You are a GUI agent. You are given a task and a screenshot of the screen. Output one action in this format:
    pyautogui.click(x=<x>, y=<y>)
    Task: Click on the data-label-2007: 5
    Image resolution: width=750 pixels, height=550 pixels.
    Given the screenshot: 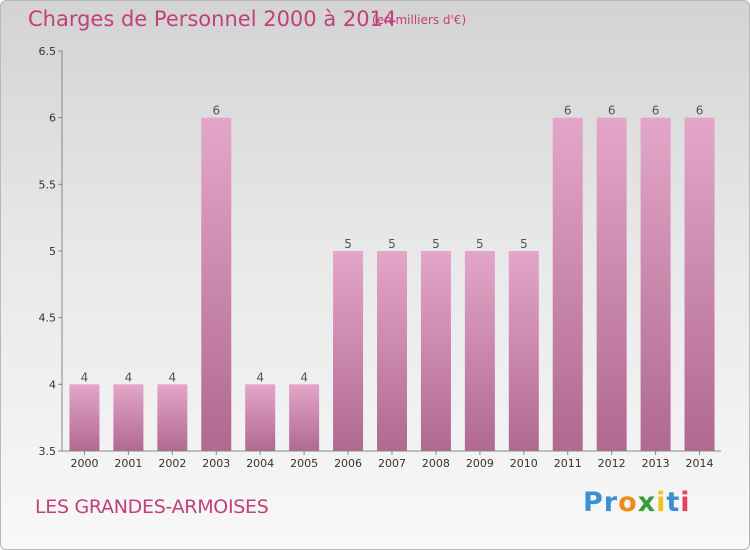 What is the action you would take?
    pyautogui.click(x=392, y=244)
    